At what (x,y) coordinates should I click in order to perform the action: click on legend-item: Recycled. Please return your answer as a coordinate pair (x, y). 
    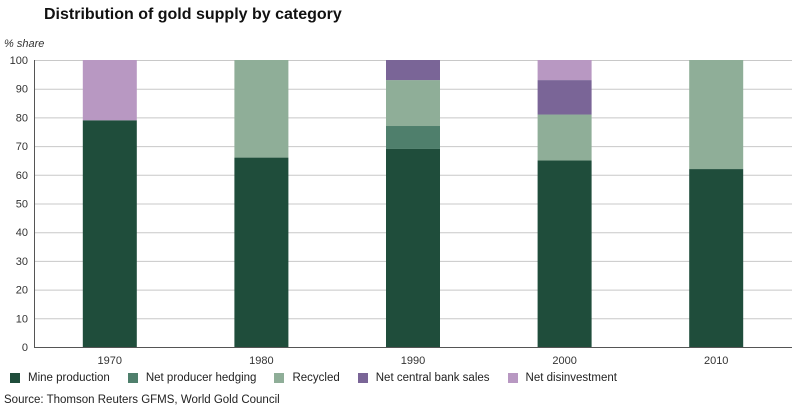
    Looking at the image, I should click on (307, 378).